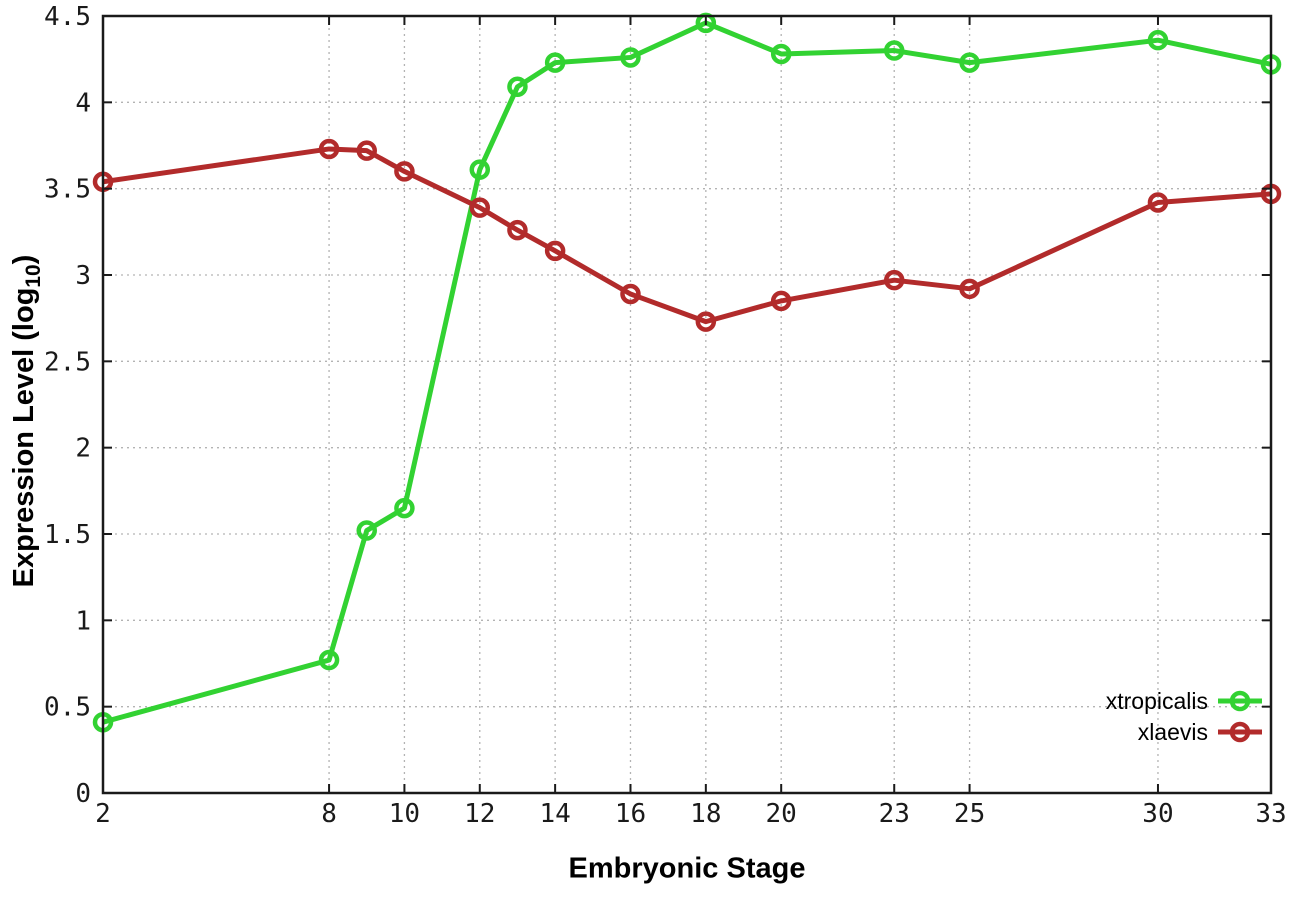  Describe the element at coordinates (479, 814) in the screenshot. I see `x-tick-label: 12` at that location.